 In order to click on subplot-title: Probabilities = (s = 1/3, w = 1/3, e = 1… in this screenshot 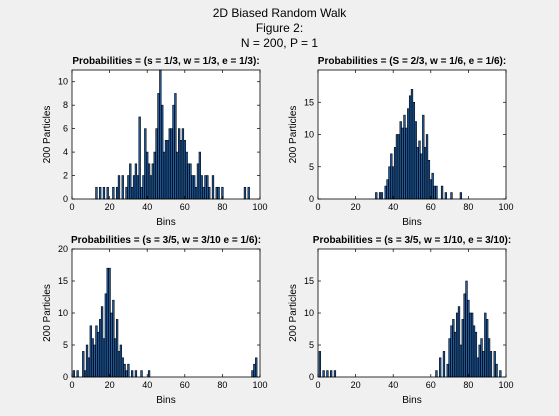, I will do `click(165, 61)`.